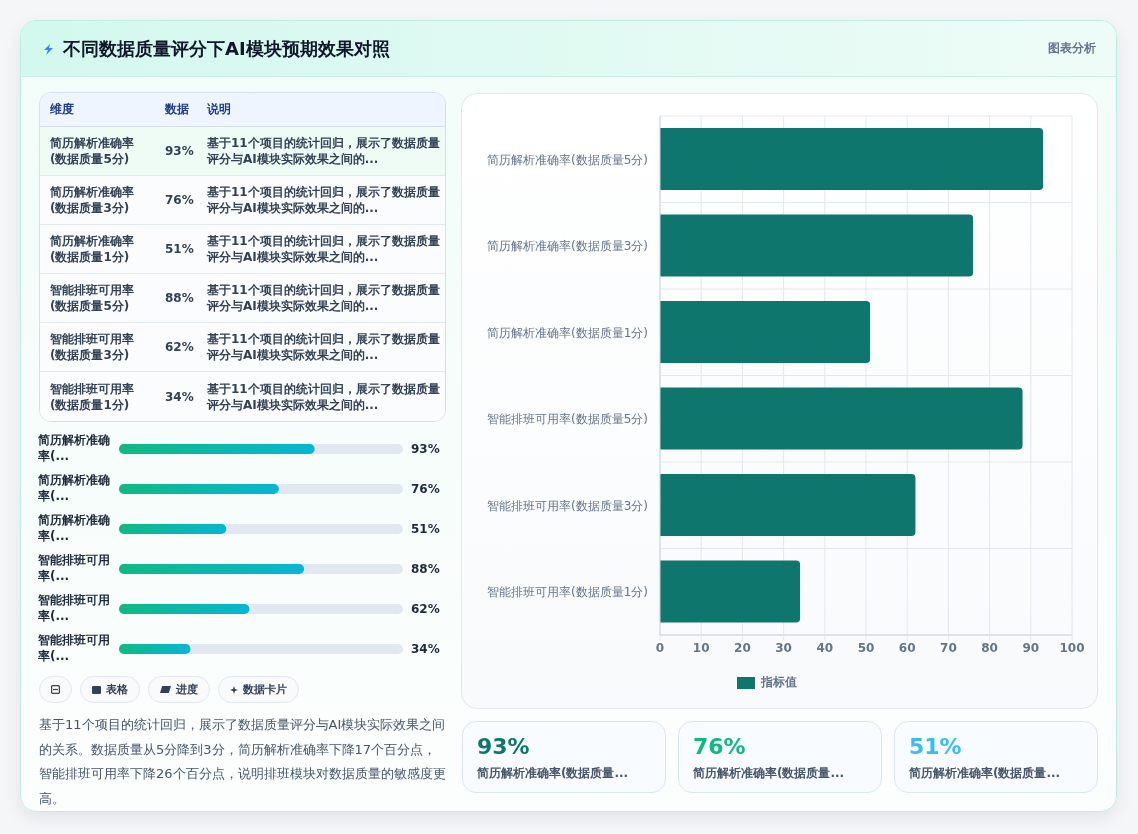  I want to click on data-label: 88%, so click(425, 569).